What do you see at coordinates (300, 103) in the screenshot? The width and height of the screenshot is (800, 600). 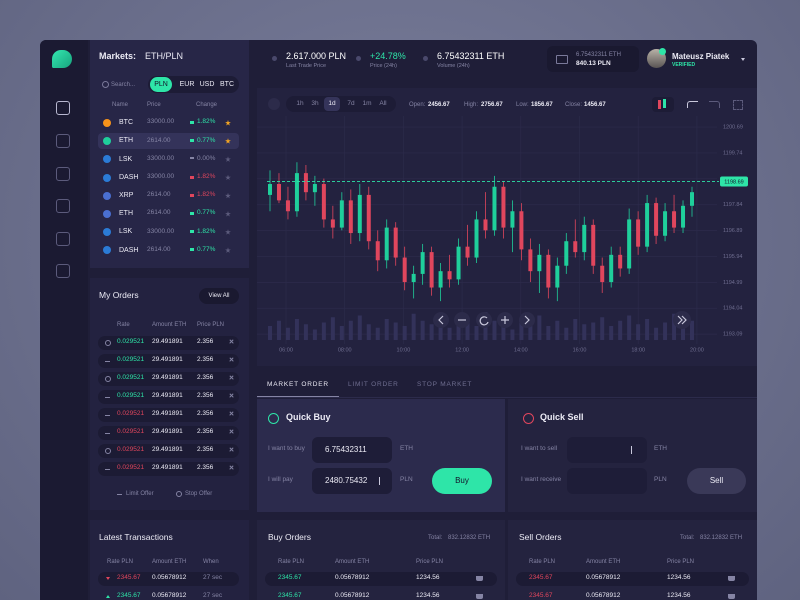 I see `timeframe-option: 1h` at bounding box center [300, 103].